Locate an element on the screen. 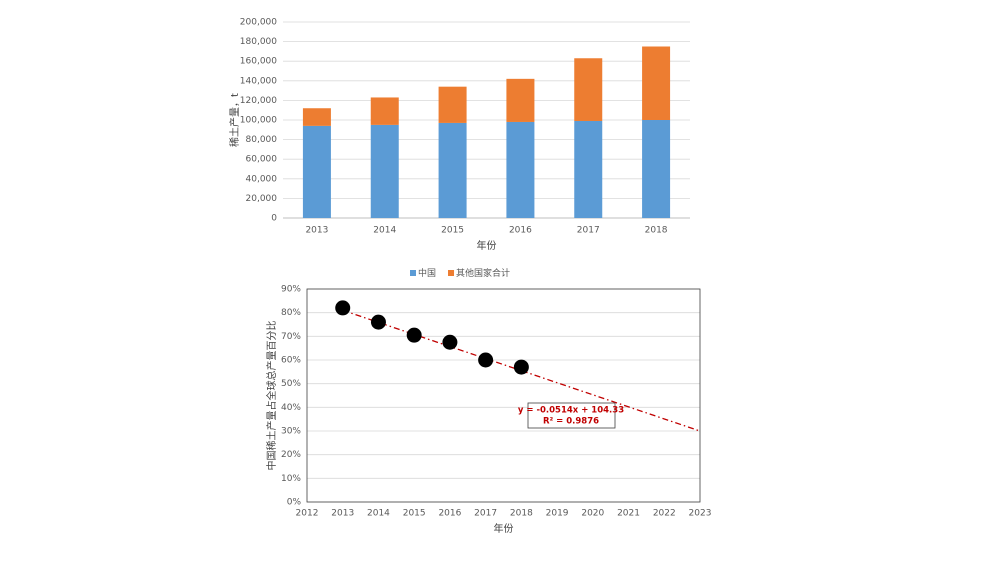 This screenshot has height=562, width=1000. trendline is located at coordinates (521, 370).